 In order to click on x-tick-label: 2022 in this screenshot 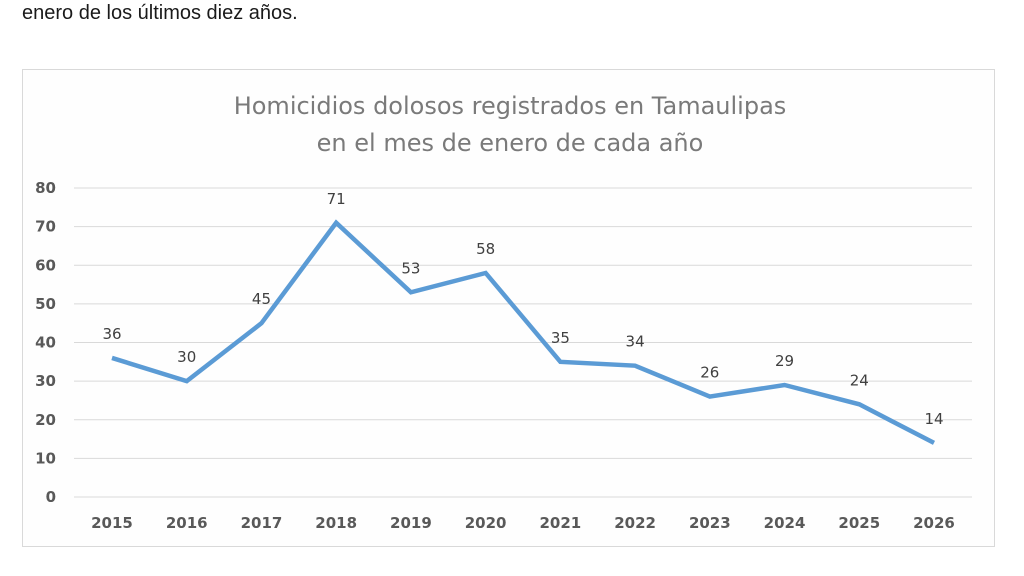, I will do `click(635, 523)`.